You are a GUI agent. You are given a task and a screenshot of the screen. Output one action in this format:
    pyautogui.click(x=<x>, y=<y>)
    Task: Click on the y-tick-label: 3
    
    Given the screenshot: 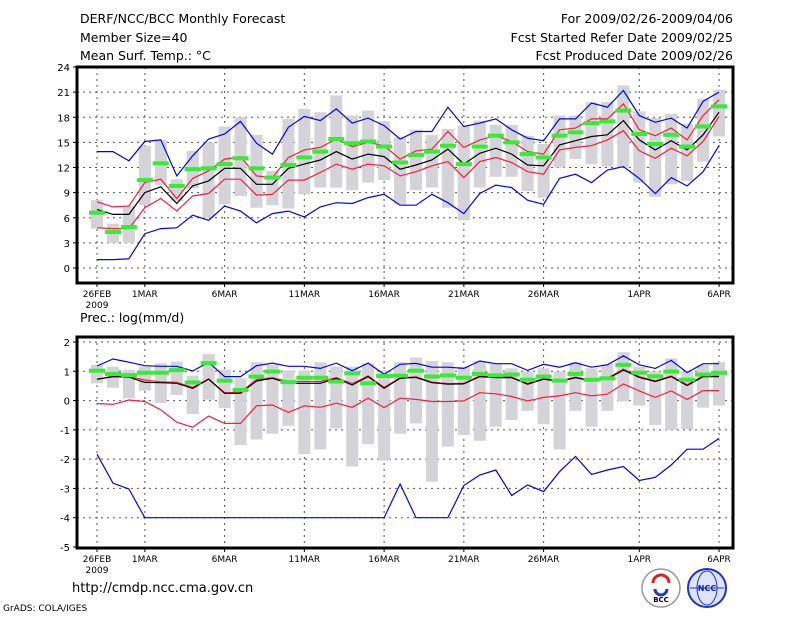 What is the action you would take?
    pyautogui.click(x=67, y=244)
    